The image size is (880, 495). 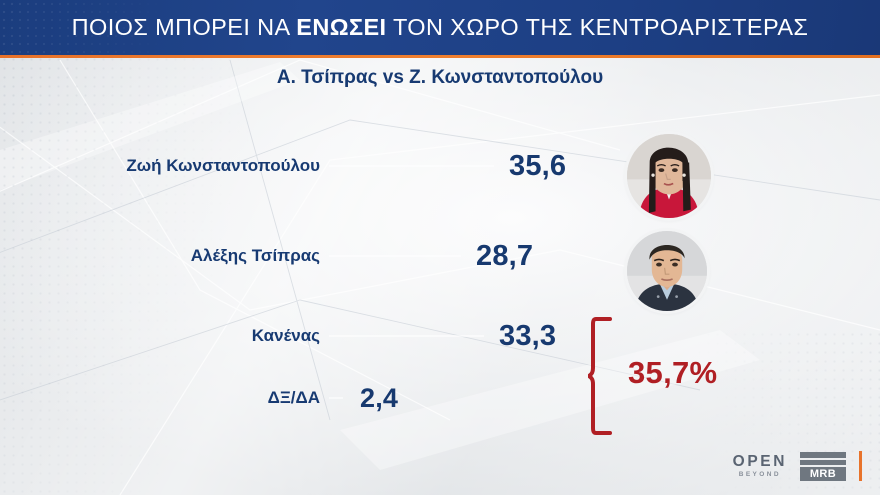 What do you see at coordinates (379, 397) in the screenshot?
I see `bar-value-label: 2,4` at bounding box center [379, 397].